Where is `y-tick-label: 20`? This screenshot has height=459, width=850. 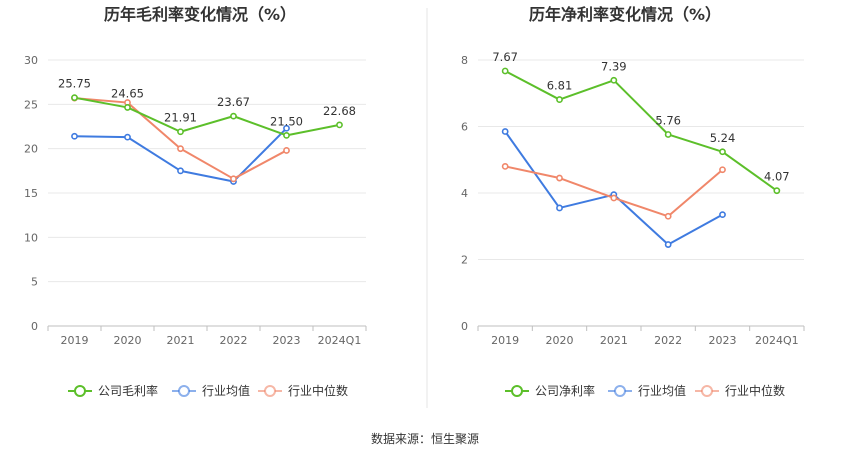
y-tick-label: 20 is located at coordinates (31, 149).